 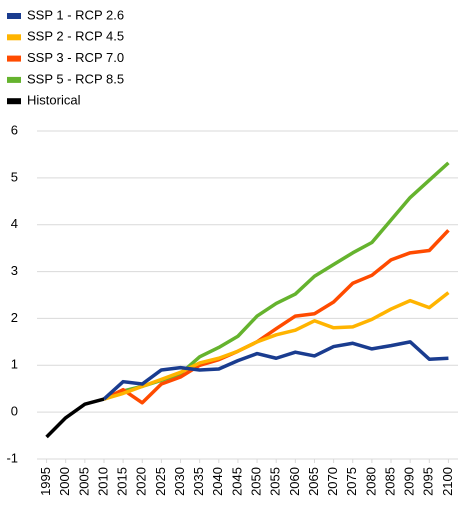 I want to click on y-tick-label: 4, so click(x=14, y=223).